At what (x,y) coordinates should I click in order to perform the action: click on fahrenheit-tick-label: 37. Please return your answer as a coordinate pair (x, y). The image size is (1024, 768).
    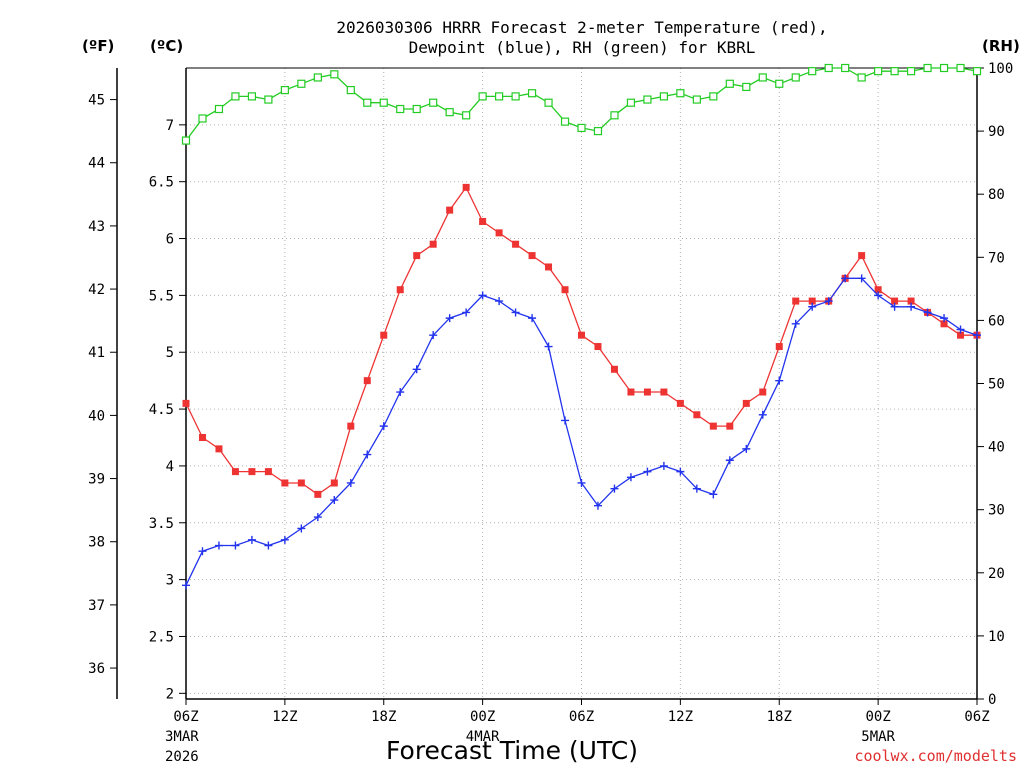
    Looking at the image, I should click on (96, 606).